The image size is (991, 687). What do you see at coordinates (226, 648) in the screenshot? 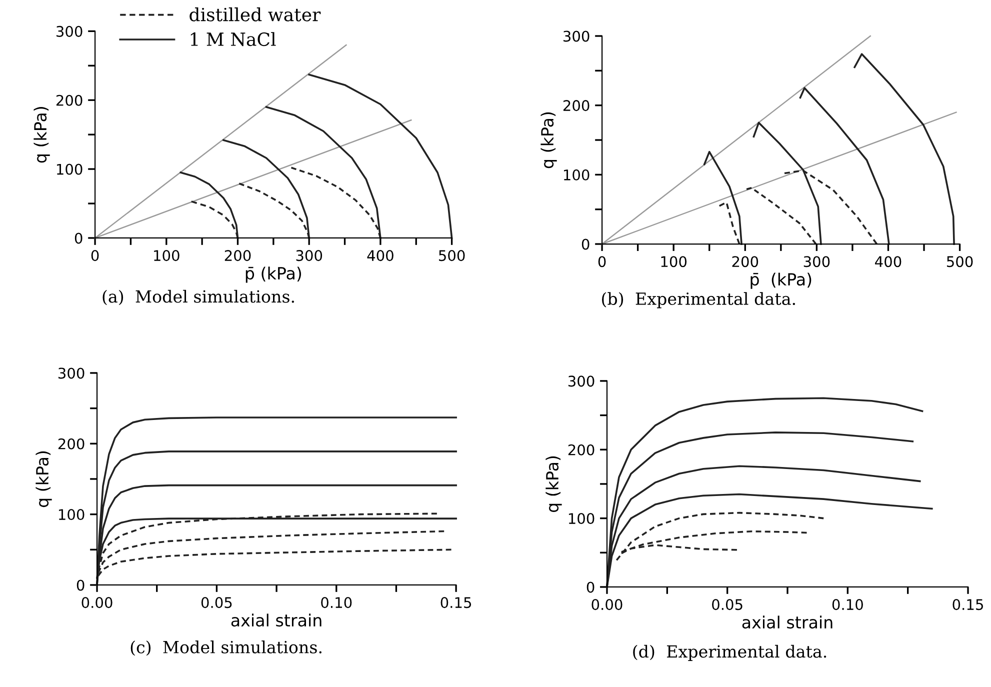
I see `text: (c) Model simulations.` at bounding box center [226, 648].